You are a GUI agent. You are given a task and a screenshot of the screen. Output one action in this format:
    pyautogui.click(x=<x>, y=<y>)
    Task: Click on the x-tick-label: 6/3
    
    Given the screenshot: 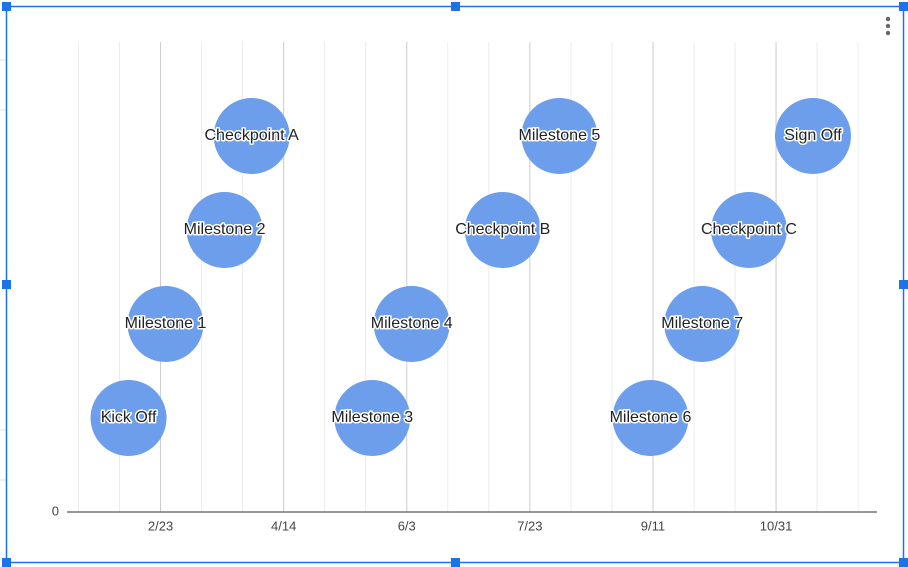 What is the action you would take?
    pyautogui.click(x=407, y=525)
    